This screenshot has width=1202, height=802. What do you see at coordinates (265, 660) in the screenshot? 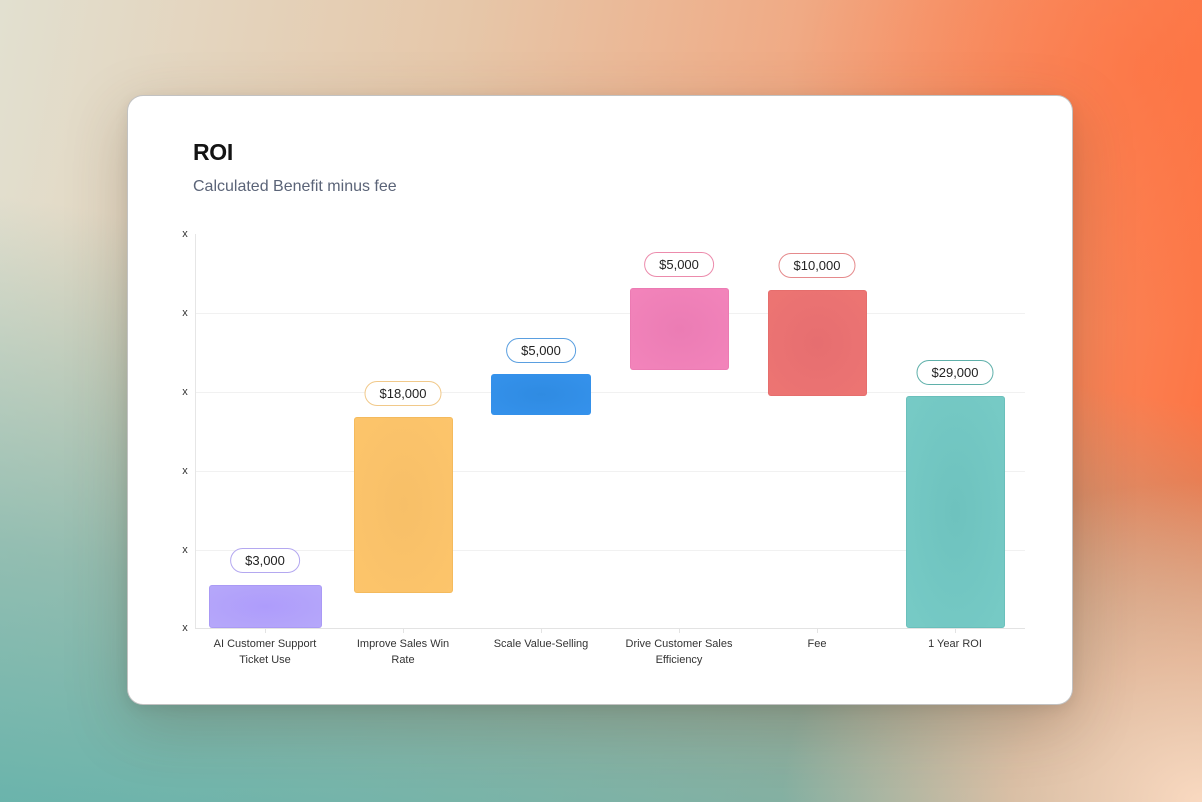
I see `x-label-line: Ticket Use` at bounding box center [265, 660].